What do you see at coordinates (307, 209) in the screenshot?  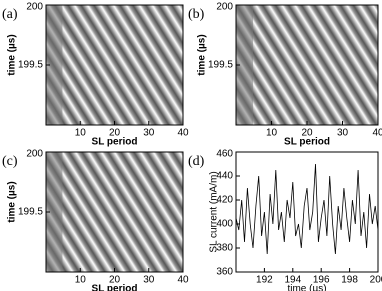 I see `line-series` at bounding box center [307, 209].